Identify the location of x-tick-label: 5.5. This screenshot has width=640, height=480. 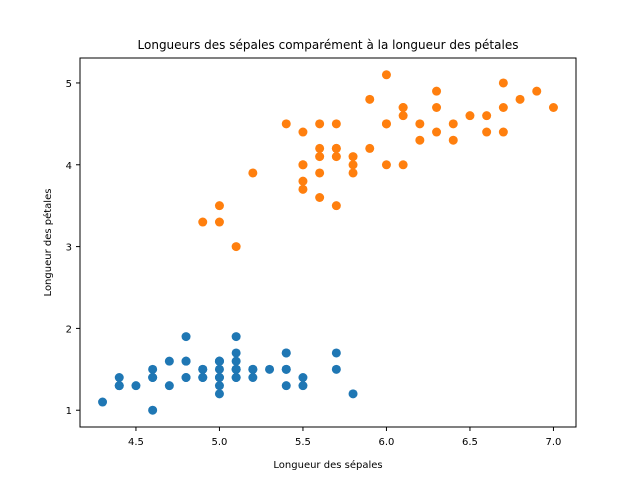
(303, 442).